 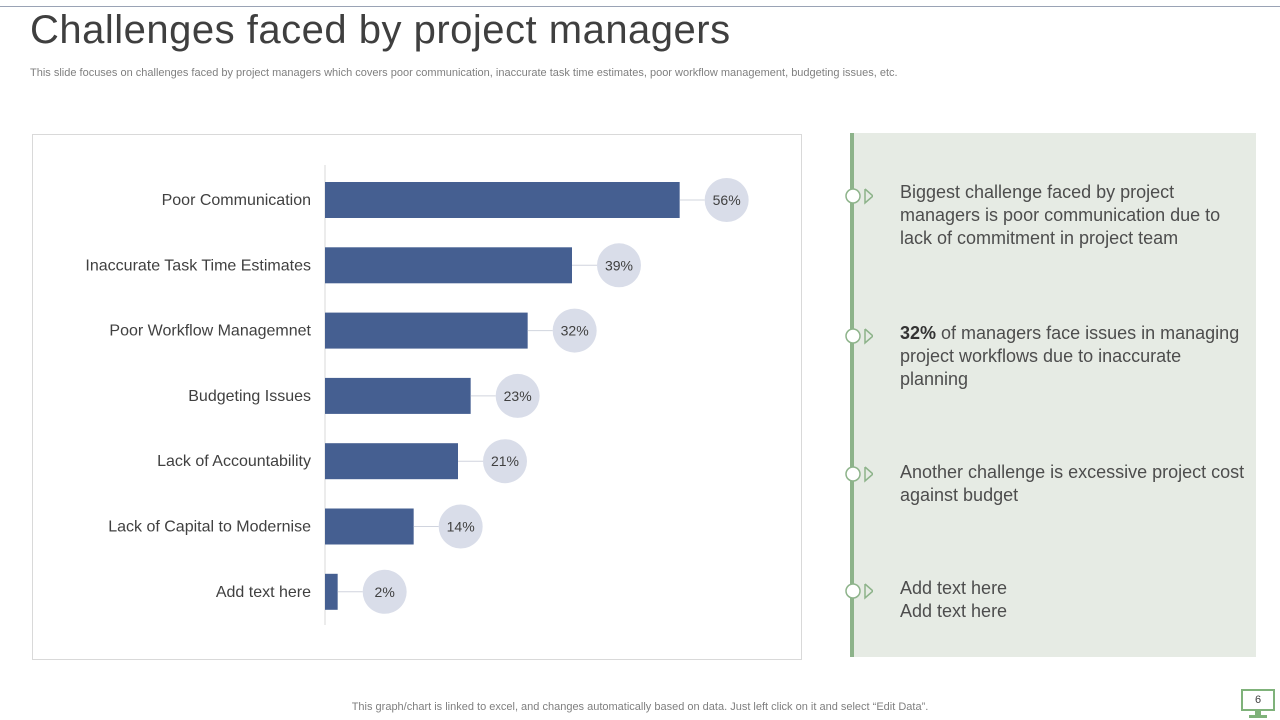 I want to click on monitor-base-icon, so click(x=1258, y=716).